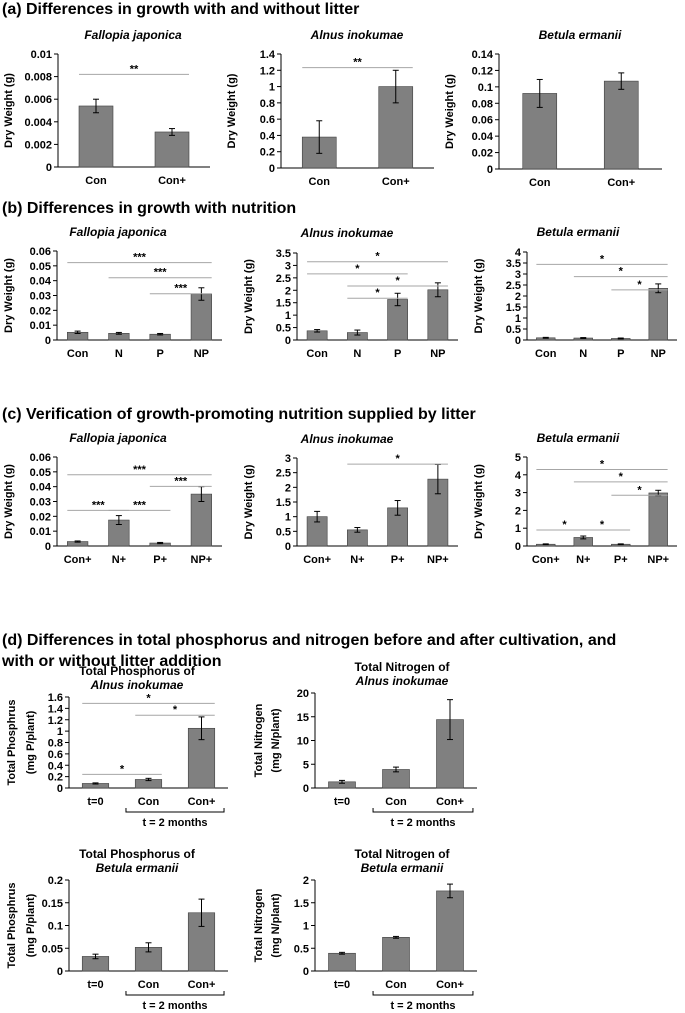 The height and width of the screenshot is (1013, 685). I want to click on significance-label: **, so click(357, 63).